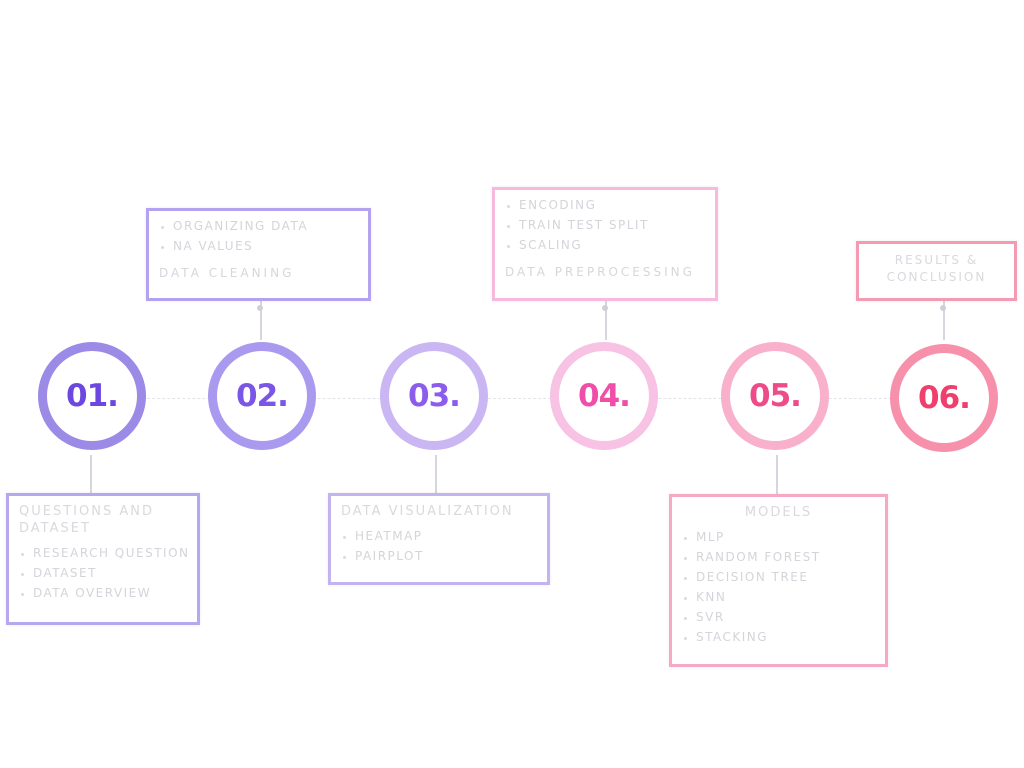 The width and height of the screenshot is (1024, 768). Describe the element at coordinates (110, 553) in the screenshot. I see `list-item: RESEARCH QUESTION` at that location.